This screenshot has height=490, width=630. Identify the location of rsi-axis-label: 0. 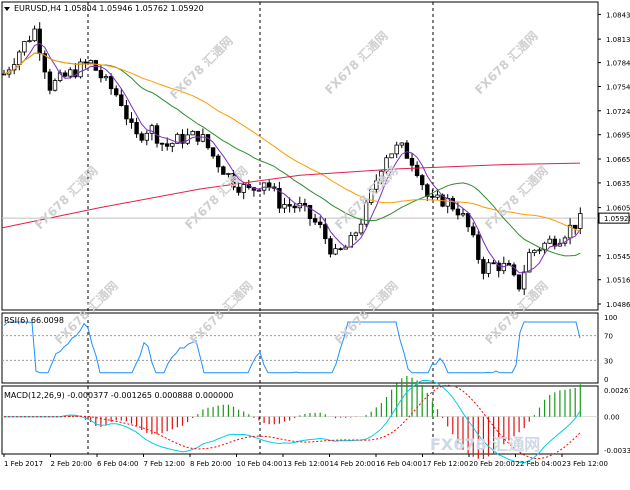
(606, 380).